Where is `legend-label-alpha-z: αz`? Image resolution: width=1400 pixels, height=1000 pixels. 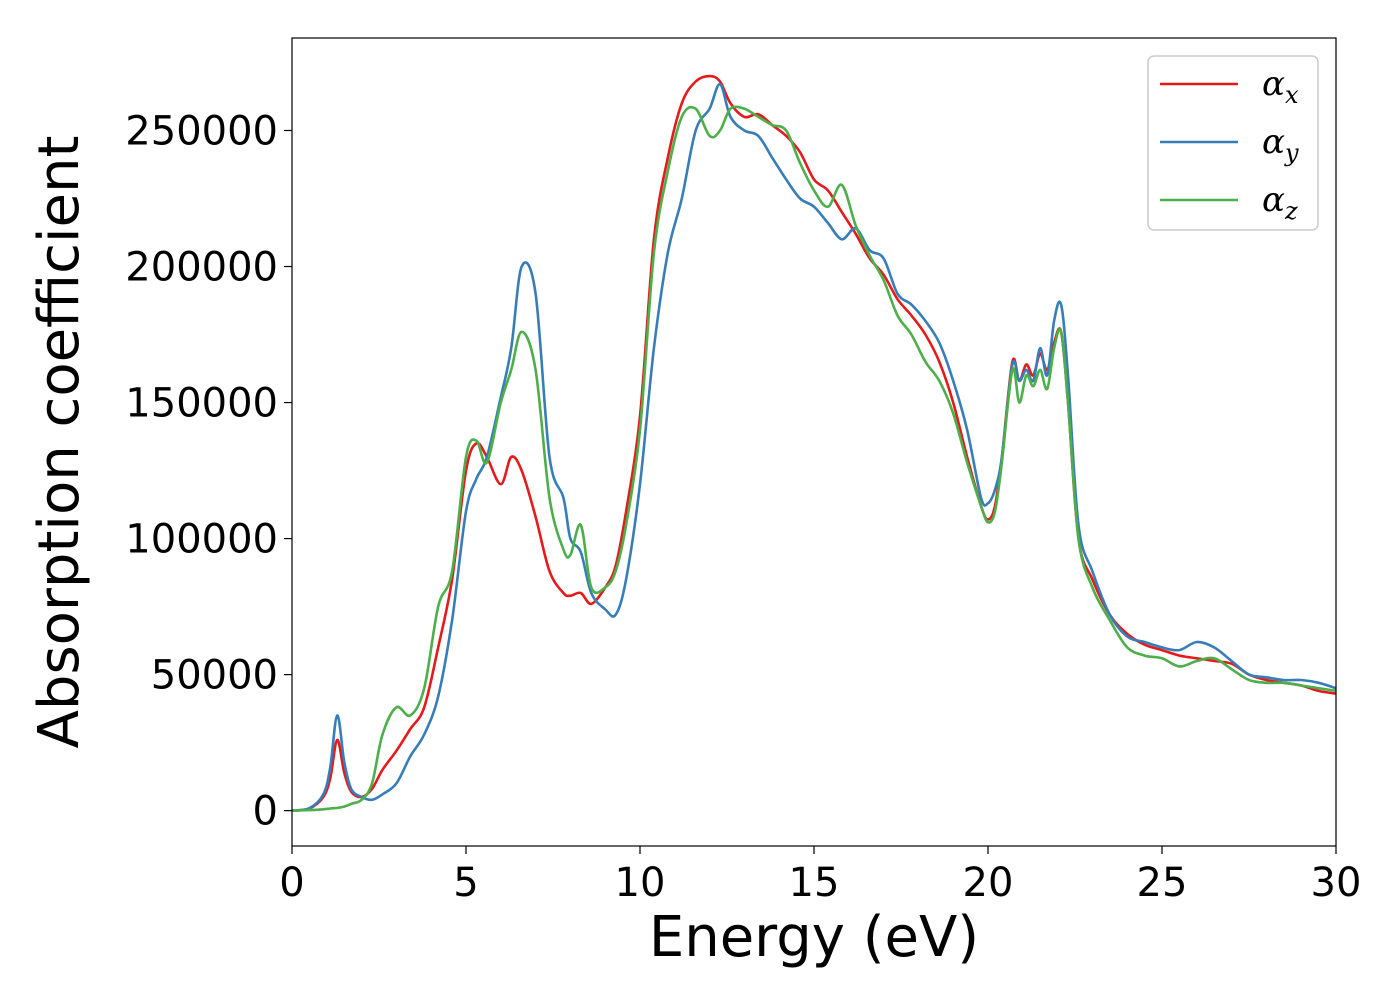 legend-label-alpha-z: αz is located at coordinates (1280, 202).